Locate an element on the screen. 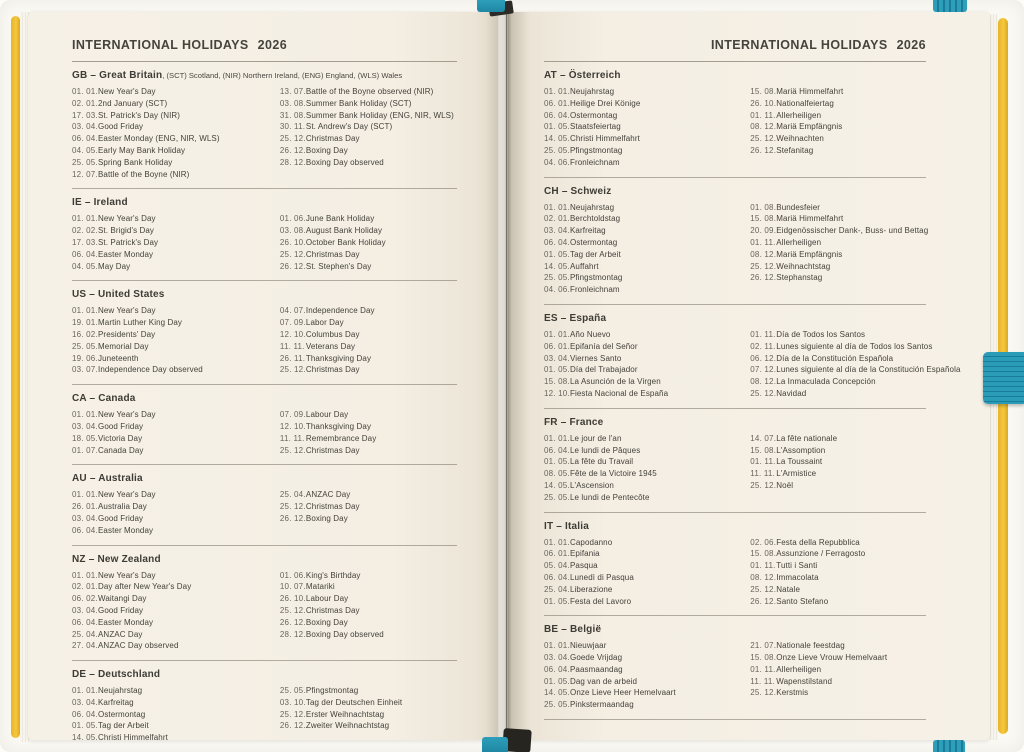  holiday-date: 02. 01. is located at coordinates (557, 219).